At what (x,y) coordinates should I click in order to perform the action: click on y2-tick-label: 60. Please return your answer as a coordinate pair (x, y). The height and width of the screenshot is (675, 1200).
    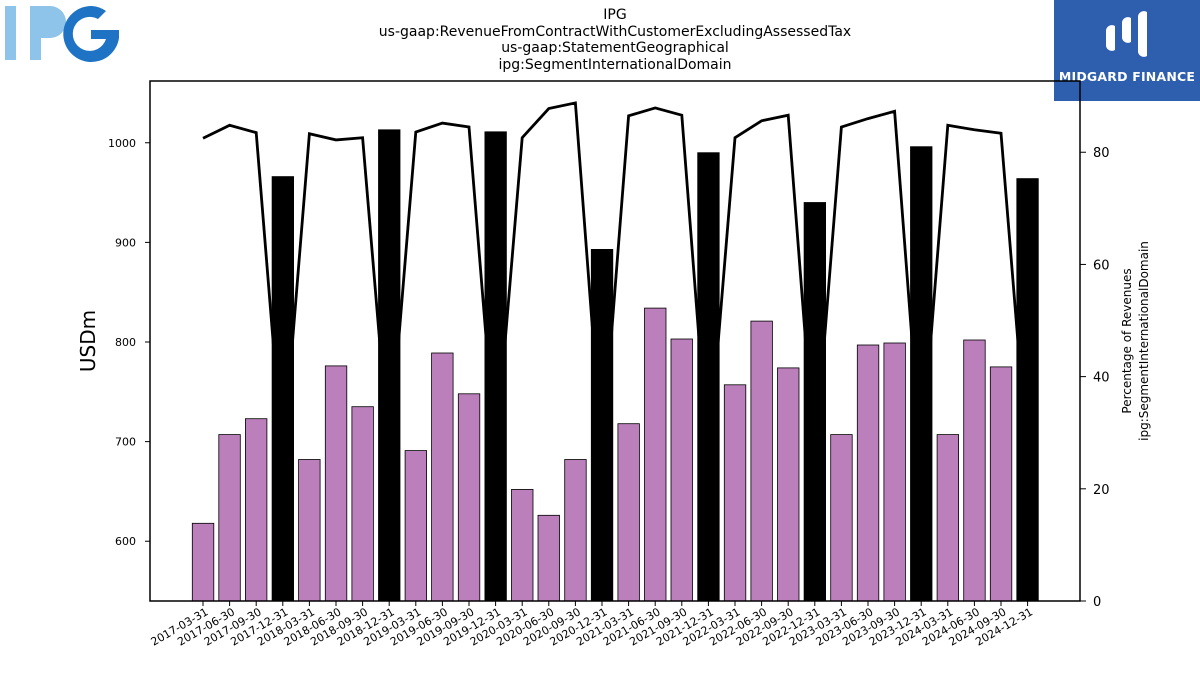
    Looking at the image, I should click on (1101, 265).